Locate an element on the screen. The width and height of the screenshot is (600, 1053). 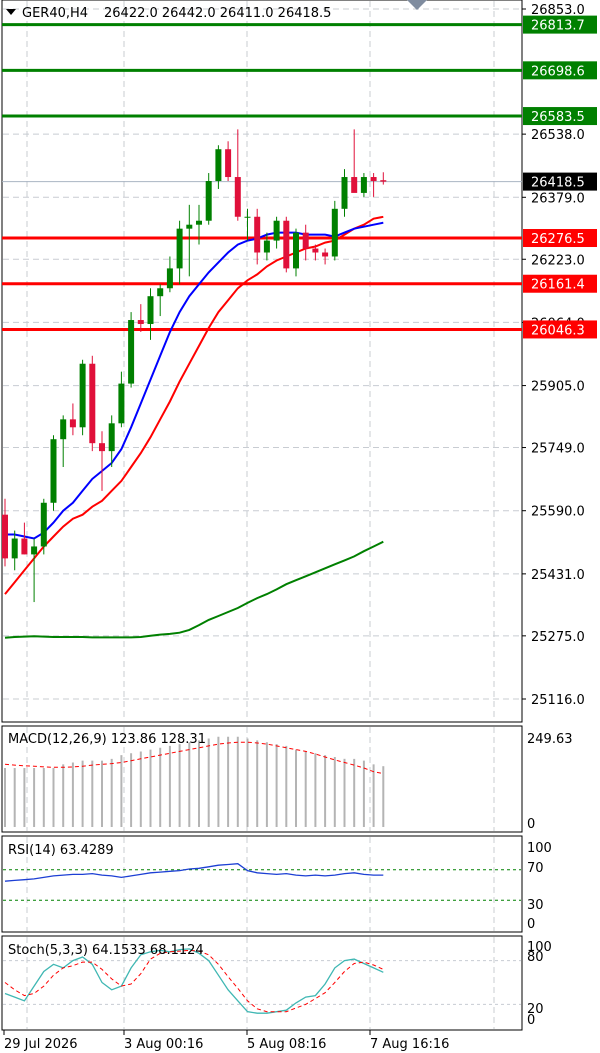
current-price-tag is located at coordinates (560, 181).